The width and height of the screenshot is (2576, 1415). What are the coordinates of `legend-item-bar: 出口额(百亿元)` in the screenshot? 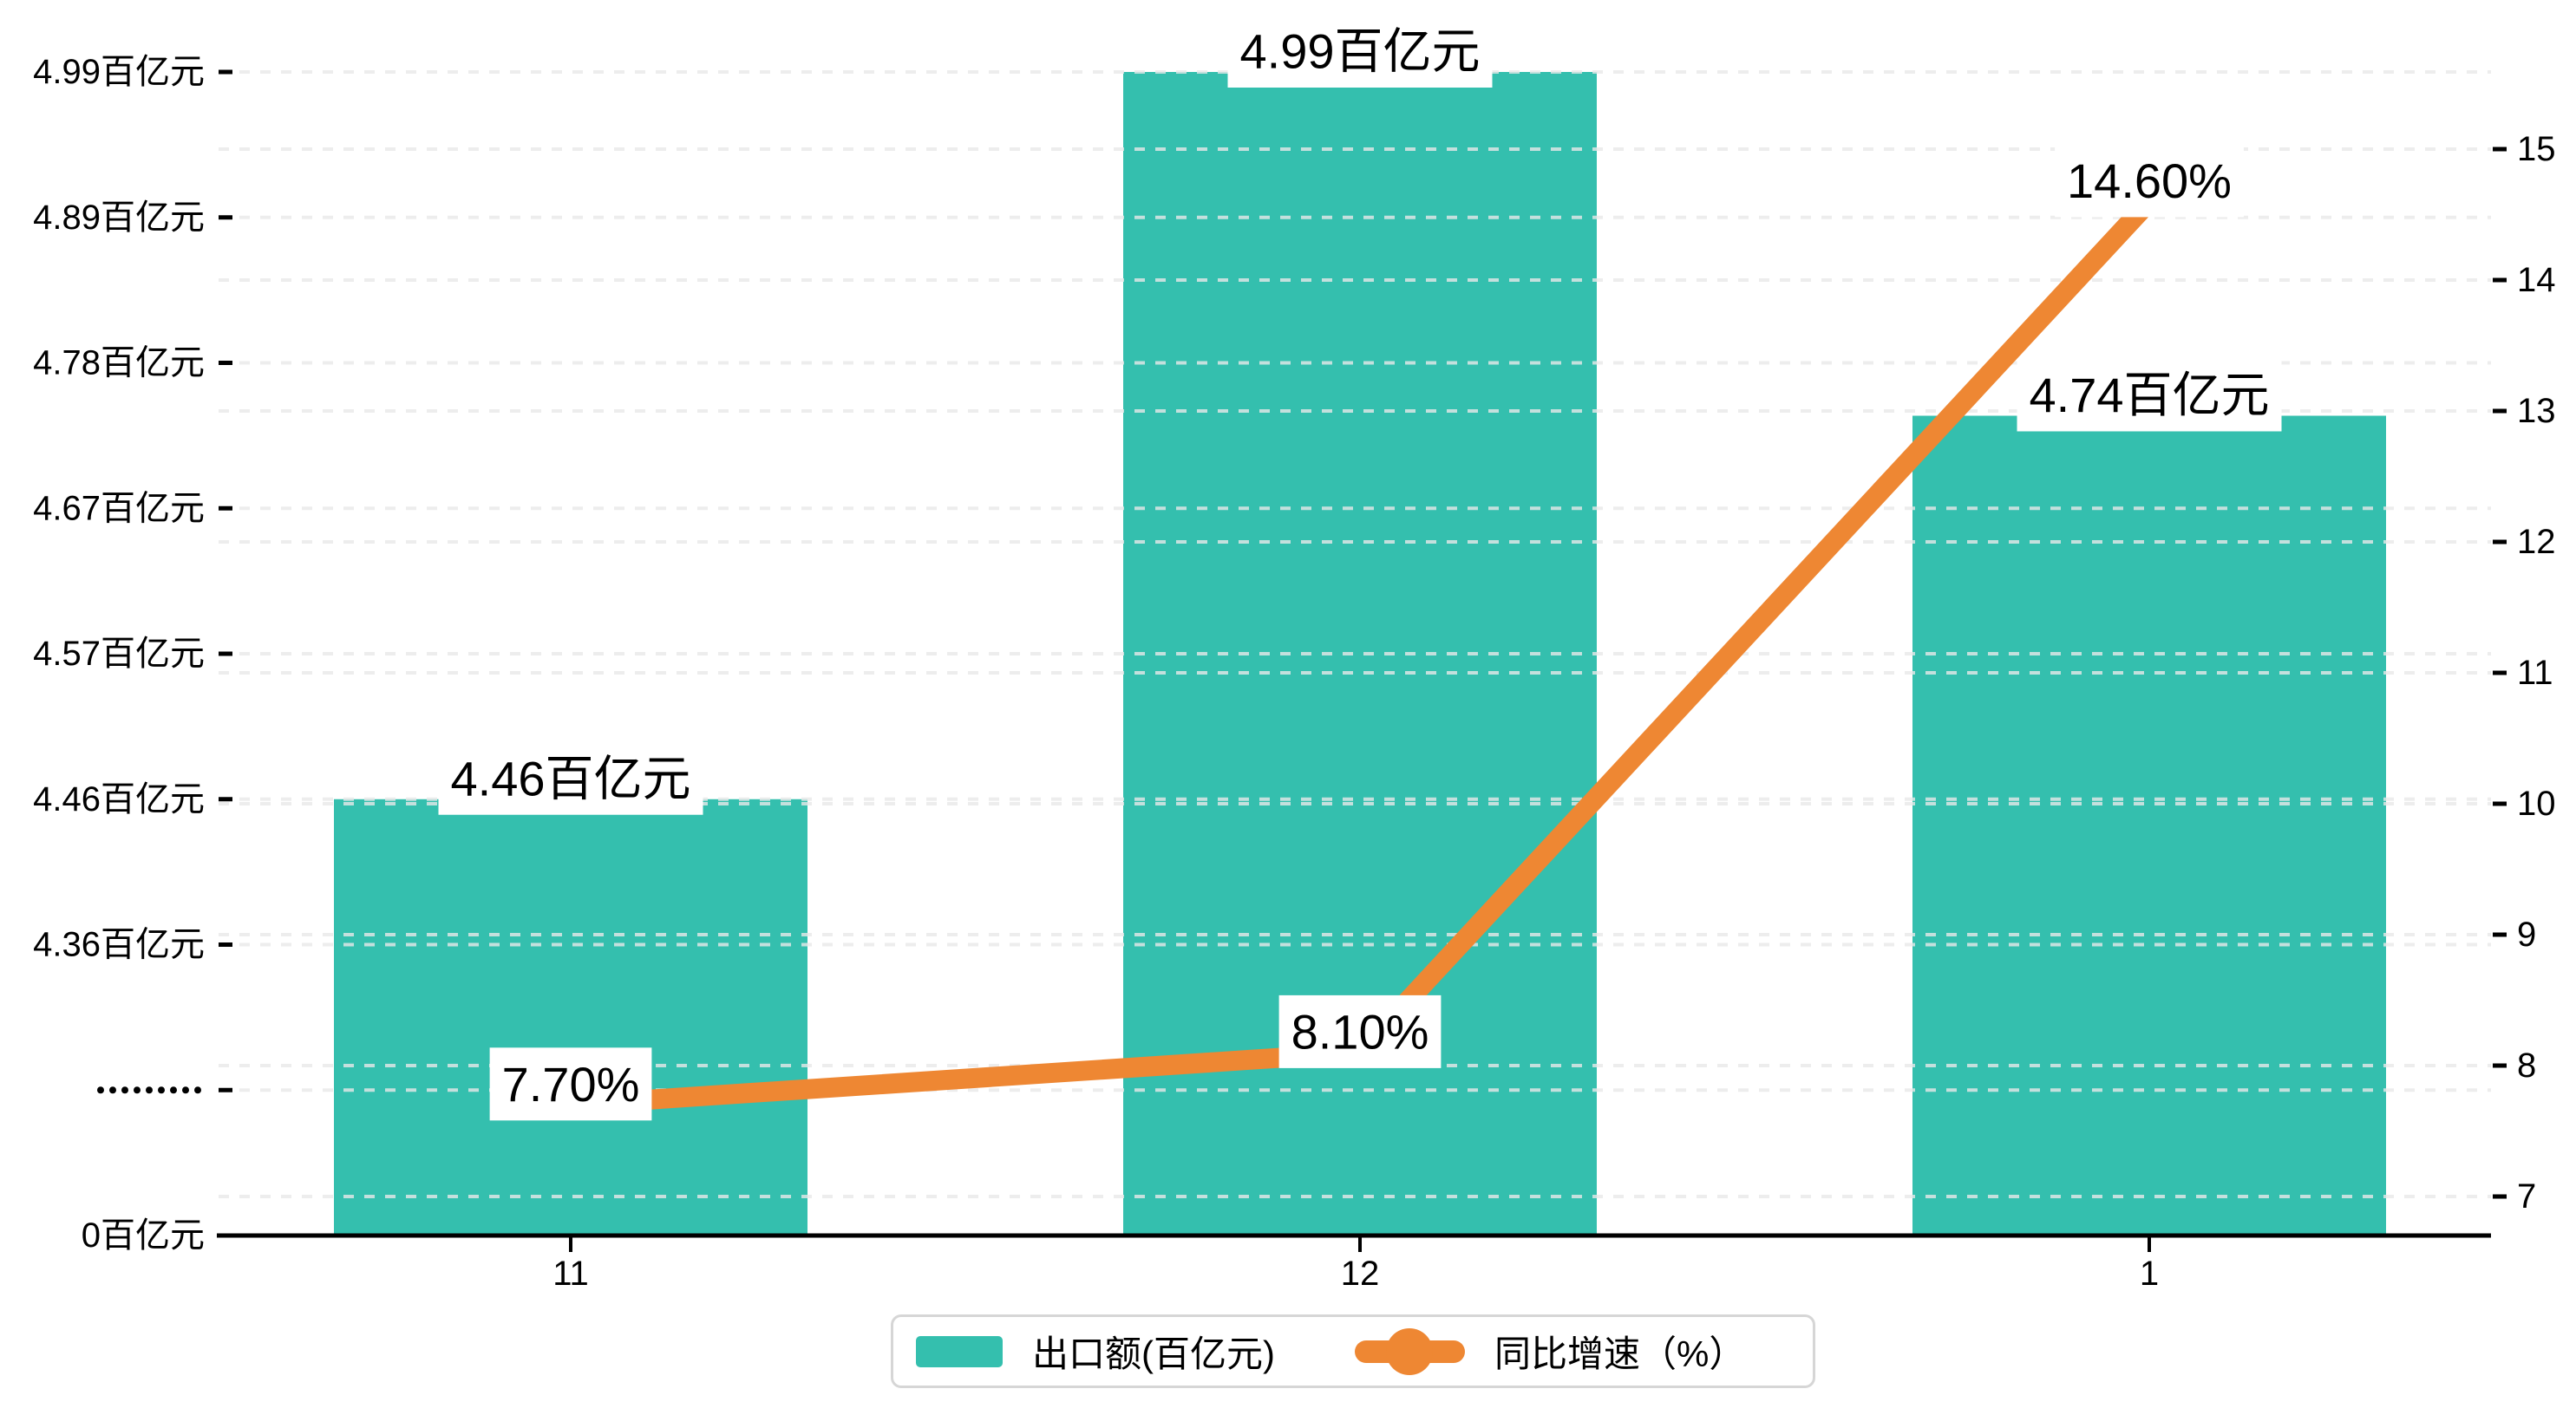 It's located at (1095, 1351).